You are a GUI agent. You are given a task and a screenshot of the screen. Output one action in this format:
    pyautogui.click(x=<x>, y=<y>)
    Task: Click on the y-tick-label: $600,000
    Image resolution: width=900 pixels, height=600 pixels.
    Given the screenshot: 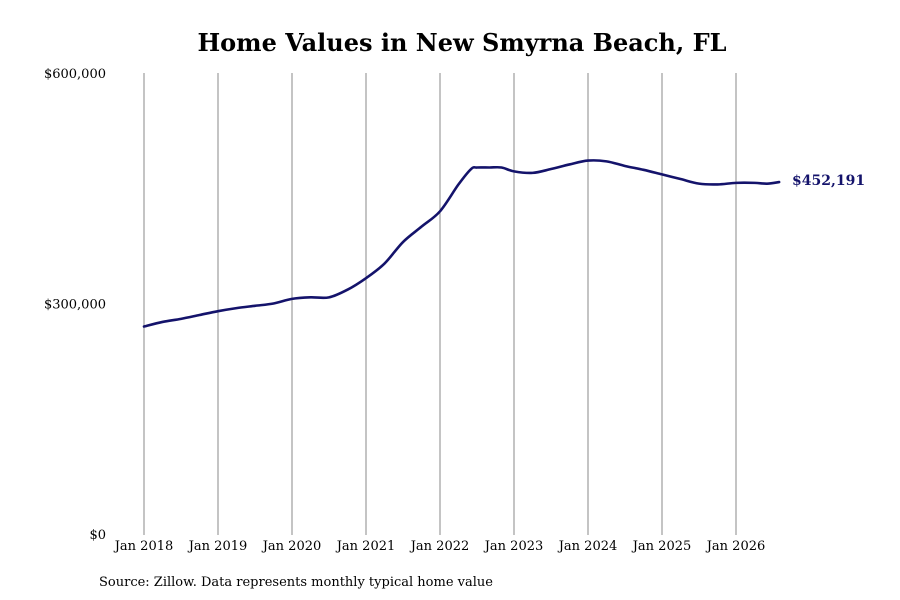 What is the action you would take?
    pyautogui.click(x=75, y=74)
    